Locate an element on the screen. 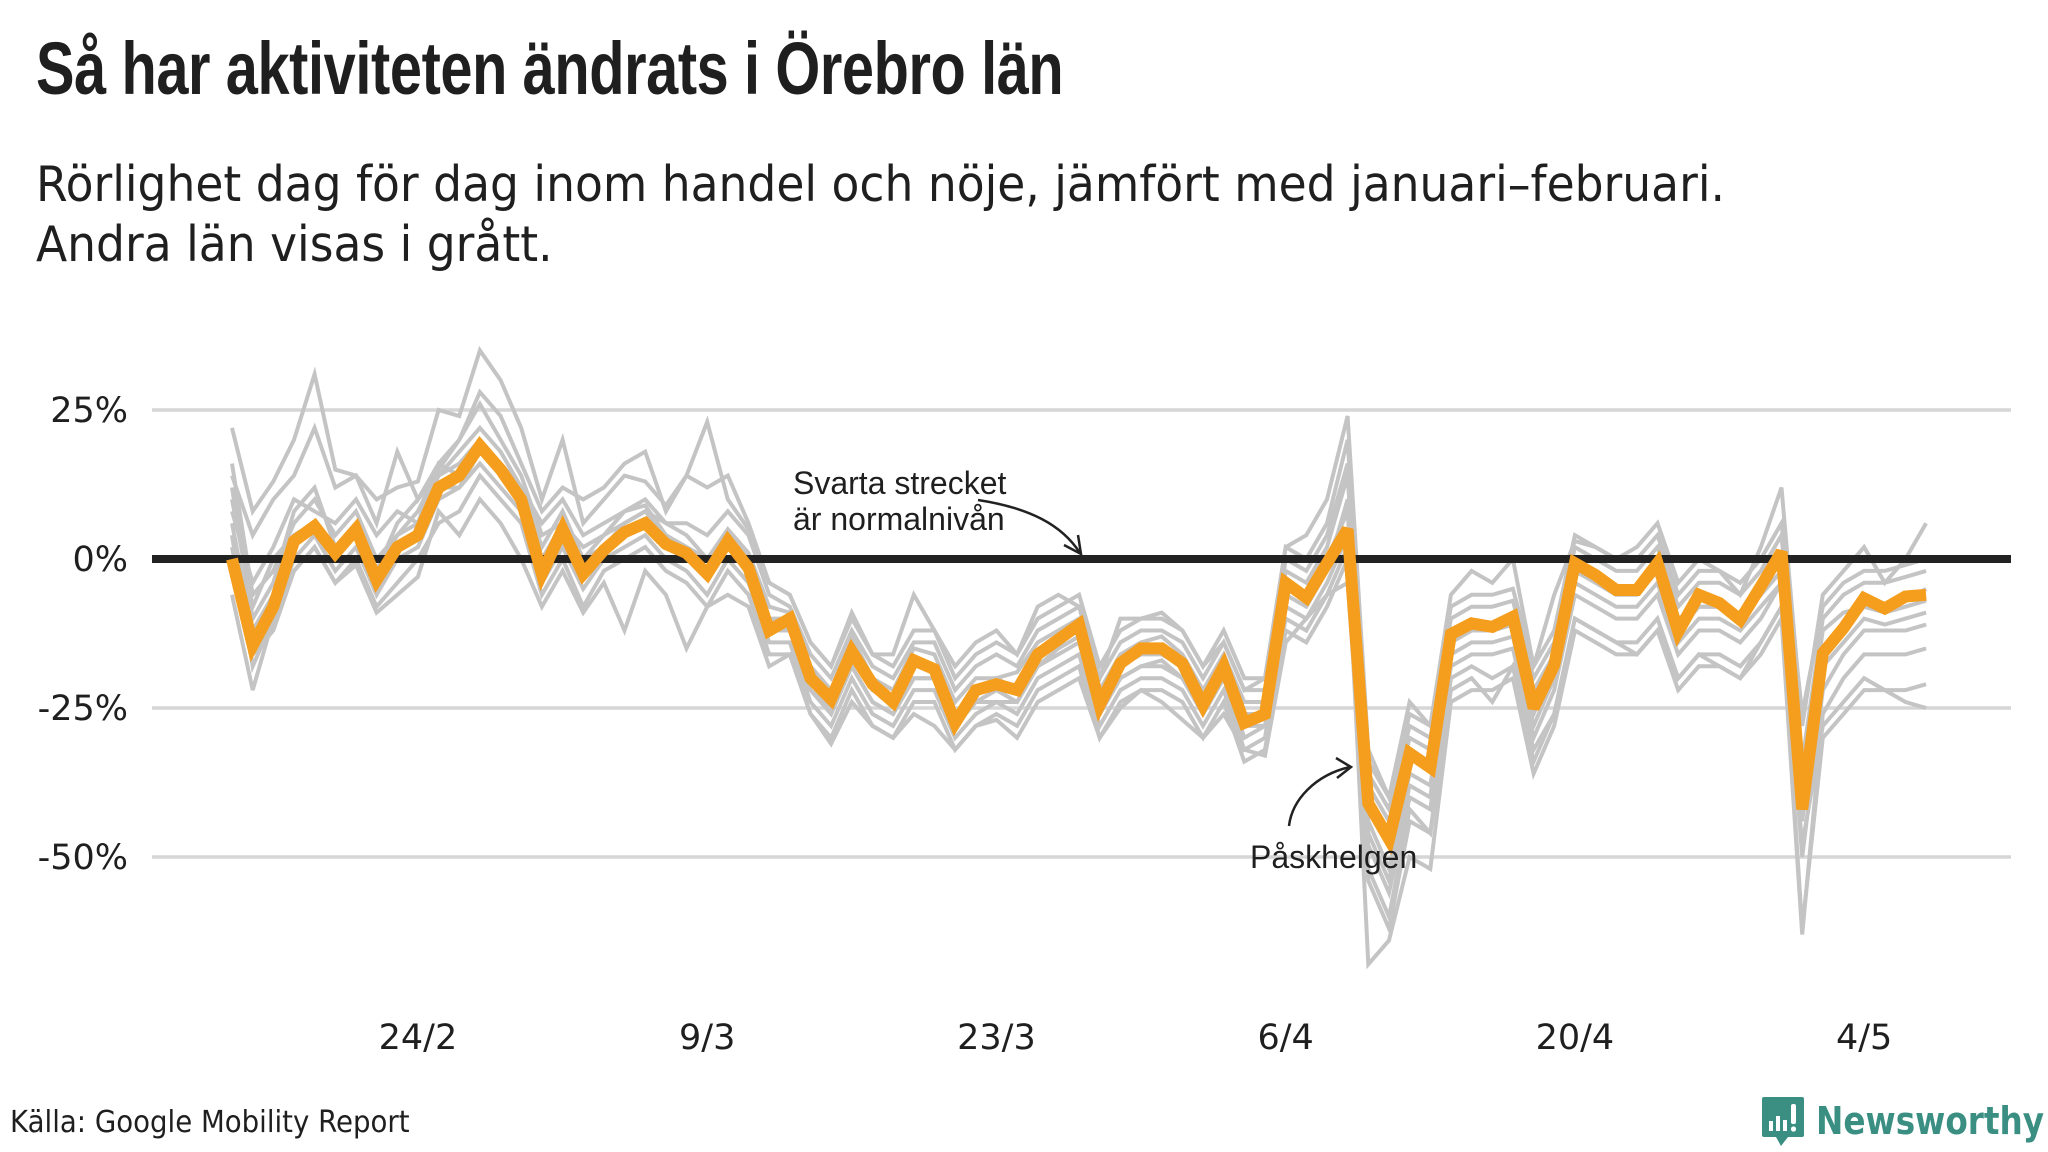 Image resolution: width=2048 pixels, height=1152 pixels. annotation-normal-line-2: är normalnivån is located at coordinates (899, 519).